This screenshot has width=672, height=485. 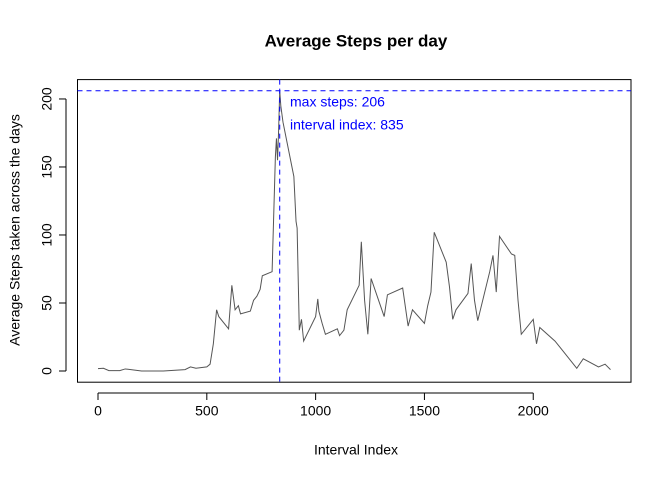 I want to click on chart-title: Average Steps per day, so click(x=356, y=40).